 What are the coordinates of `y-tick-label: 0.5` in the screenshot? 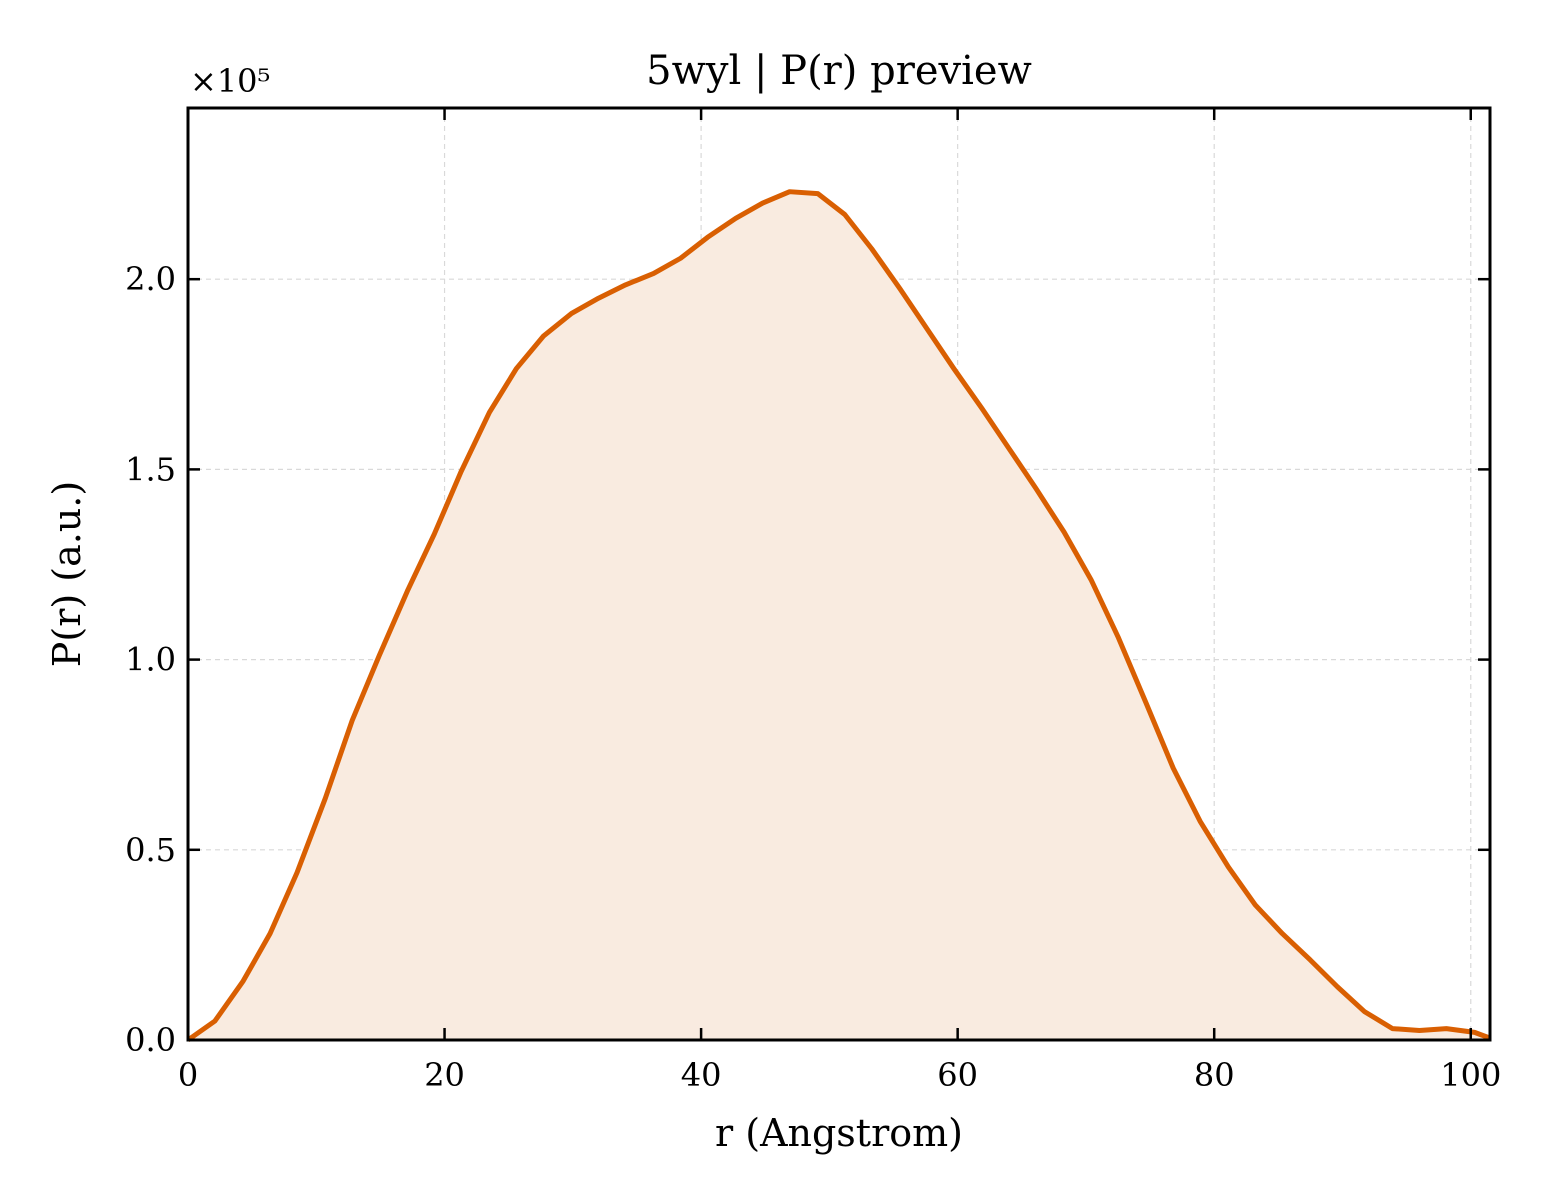 It's located at (150, 850).